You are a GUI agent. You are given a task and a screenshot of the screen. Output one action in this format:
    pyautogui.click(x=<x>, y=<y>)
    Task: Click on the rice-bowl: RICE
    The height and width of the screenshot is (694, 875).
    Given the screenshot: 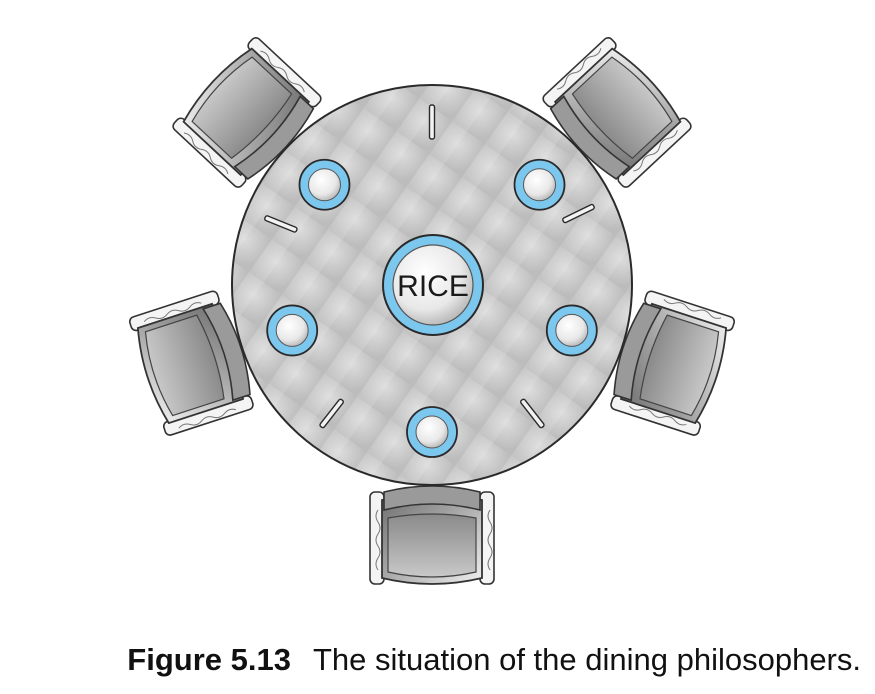 What is the action you would take?
    pyautogui.click(x=433, y=285)
    